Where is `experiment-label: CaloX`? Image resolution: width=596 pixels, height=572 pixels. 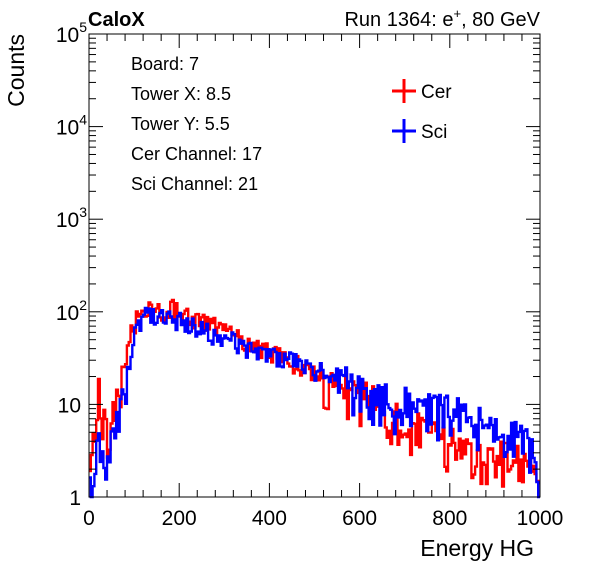
experiment-label: CaloX is located at coordinates (116, 20).